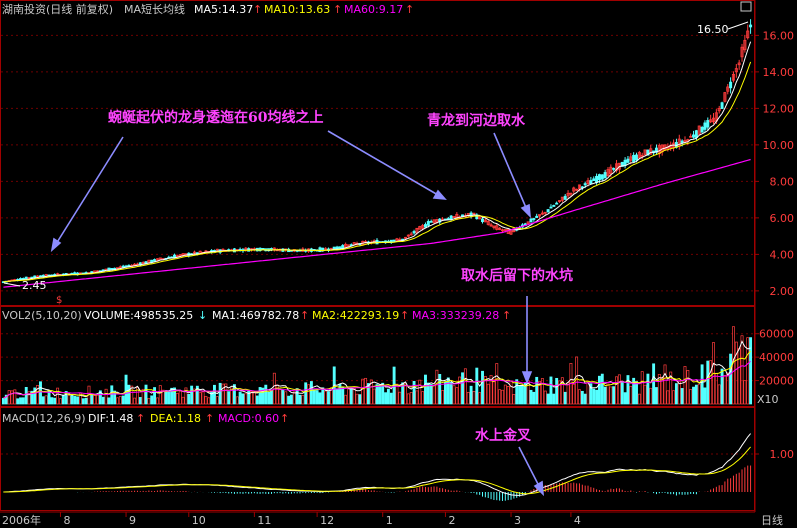 The width and height of the screenshot is (797, 528). What do you see at coordinates (779, 108) in the screenshot?
I see `price-tick-label: 12.00` at bounding box center [779, 108].